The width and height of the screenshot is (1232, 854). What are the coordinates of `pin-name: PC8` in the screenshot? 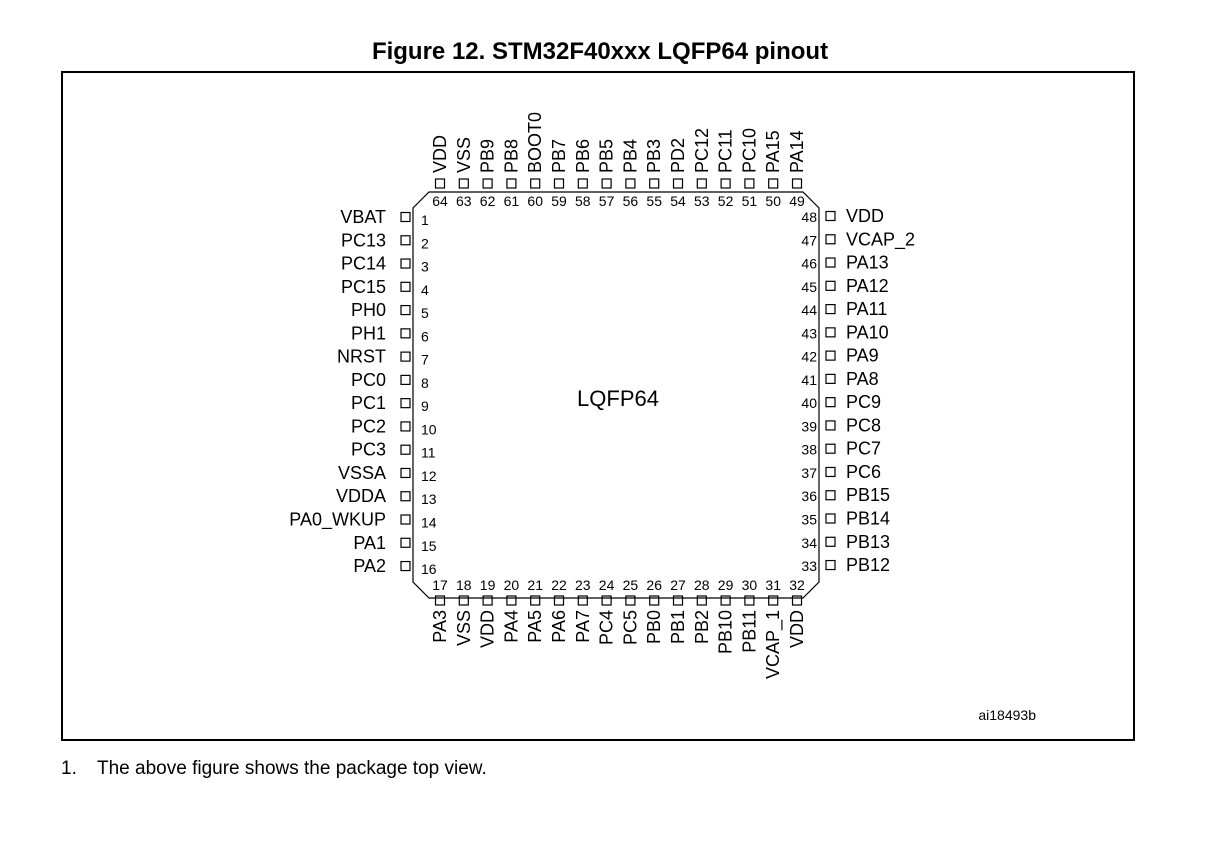 It's located at (863, 425).